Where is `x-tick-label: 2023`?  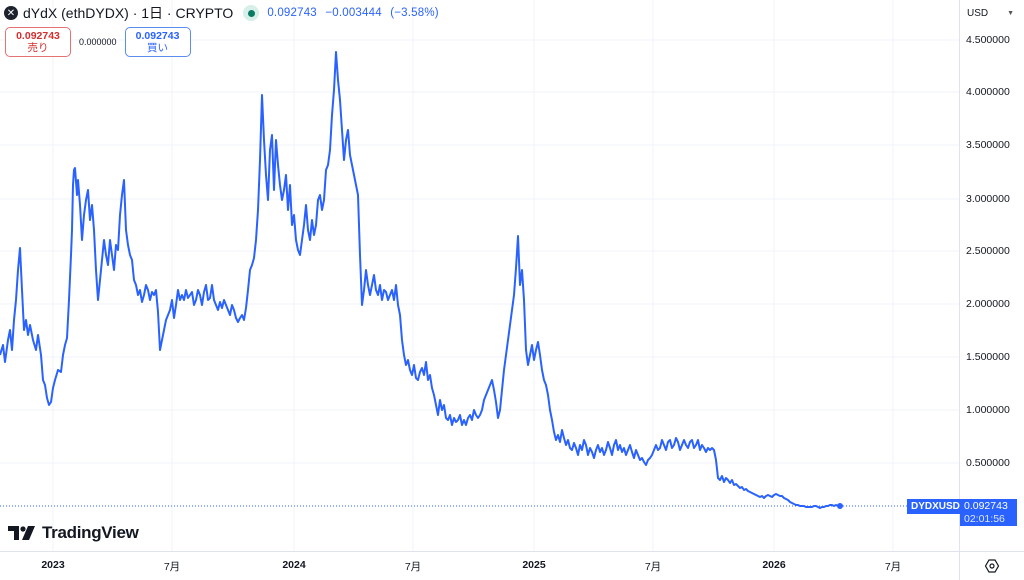
x-tick-label: 2023 is located at coordinates (53, 565).